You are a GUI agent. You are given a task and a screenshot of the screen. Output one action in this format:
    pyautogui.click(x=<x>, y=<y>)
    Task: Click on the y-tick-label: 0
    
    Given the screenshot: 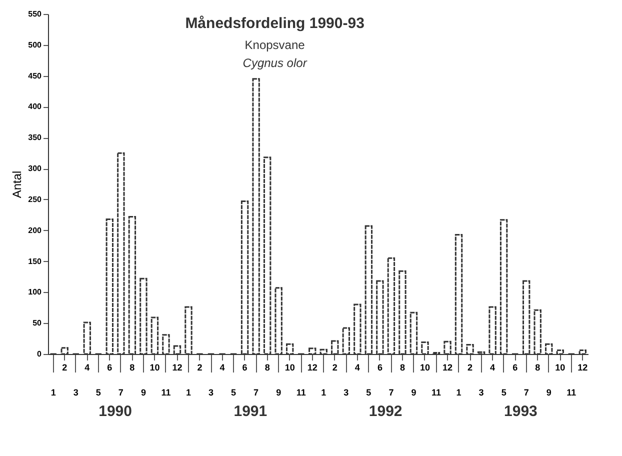 What is the action you would take?
    pyautogui.click(x=39, y=354)
    